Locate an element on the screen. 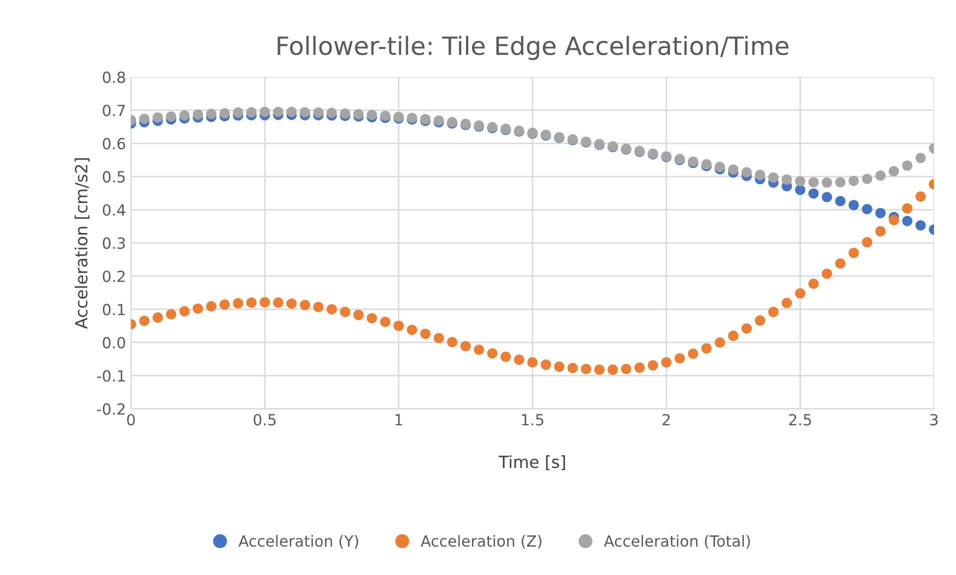  x-tick-label: 2 is located at coordinates (666, 420).